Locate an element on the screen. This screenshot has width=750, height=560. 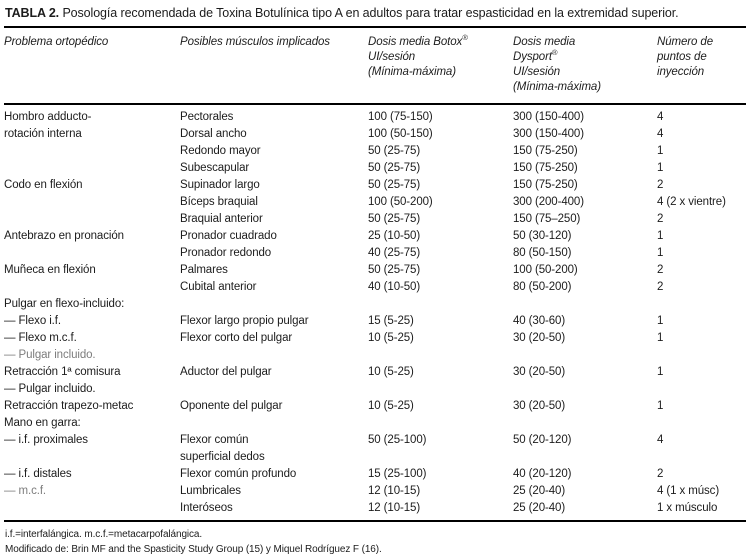
table-number: TABLA 2. is located at coordinates (32, 13).